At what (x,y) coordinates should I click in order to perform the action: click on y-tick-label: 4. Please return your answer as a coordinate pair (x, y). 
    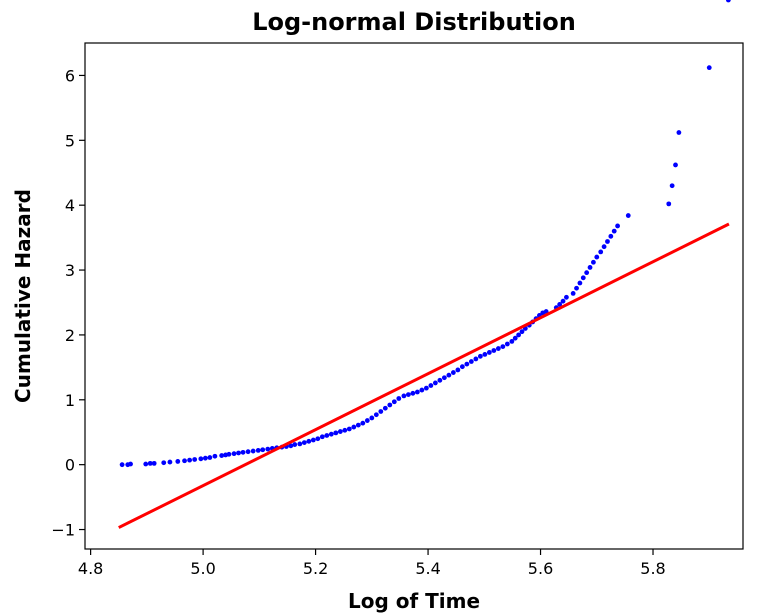
    Looking at the image, I should click on (70, 205).